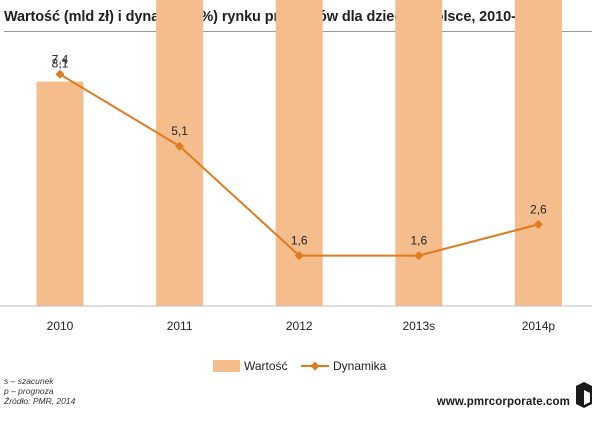  Describe the element at coordinates (584, 395) in the screenshot. I see `pmr-logo-icon` at that location.